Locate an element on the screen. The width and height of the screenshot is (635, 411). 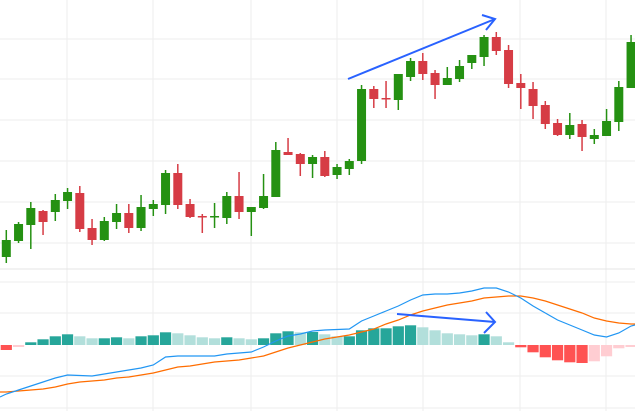
trend-arrow-price is located at coordinates (421, 49).